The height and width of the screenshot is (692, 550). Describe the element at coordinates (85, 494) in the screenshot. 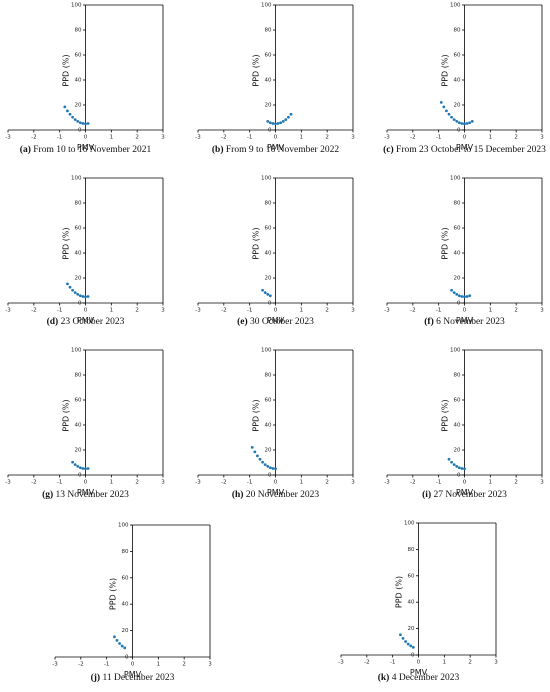

I see `caption: (g) 13 November 2023` at that location.